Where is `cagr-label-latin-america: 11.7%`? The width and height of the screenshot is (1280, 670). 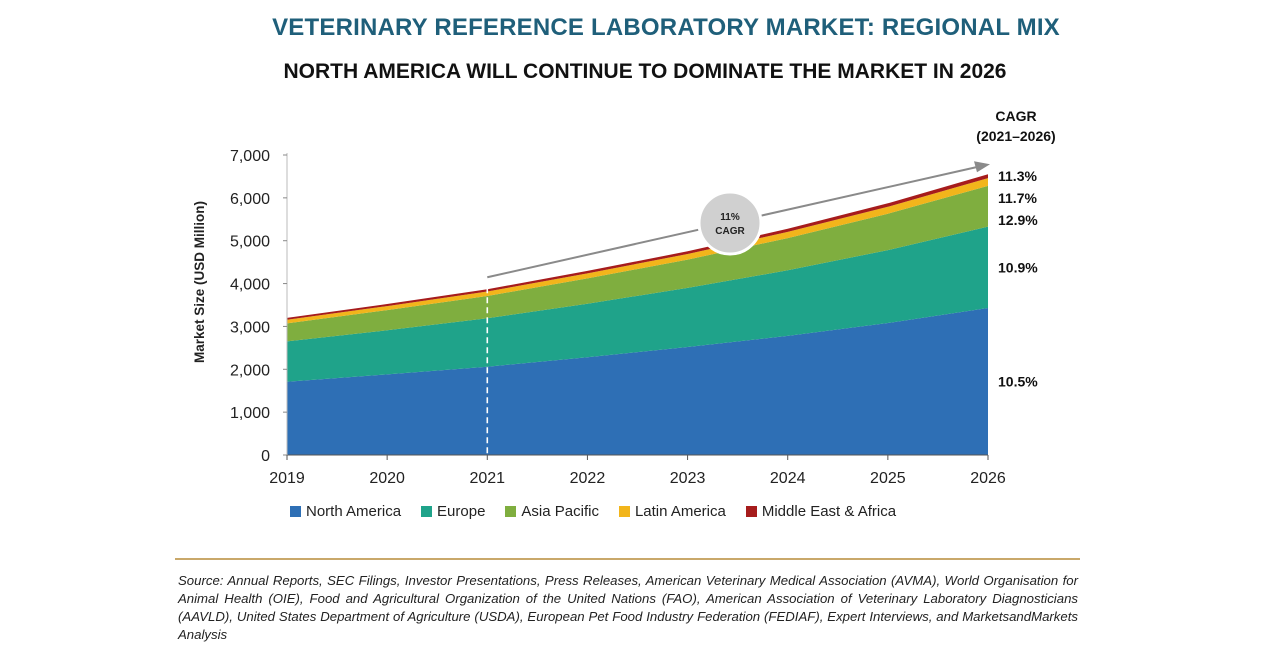 cagr-label-latin-america: 11.7% is located at coordinates (1017, 198).